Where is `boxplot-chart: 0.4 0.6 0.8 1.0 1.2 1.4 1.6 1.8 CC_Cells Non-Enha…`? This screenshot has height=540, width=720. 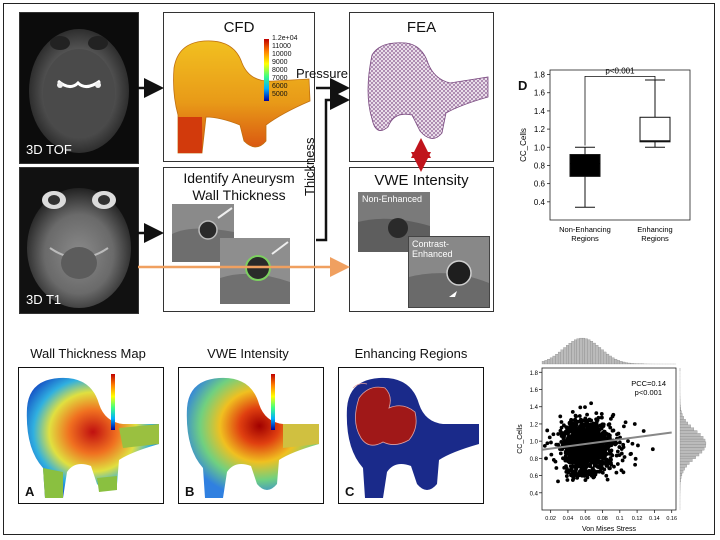
boxplot-chart: 0.4 0.6 0.8 1.0 1.2 1.4 1.6 1.8 CC_Cells Non-Enha… is located at coordinates (605, 154).